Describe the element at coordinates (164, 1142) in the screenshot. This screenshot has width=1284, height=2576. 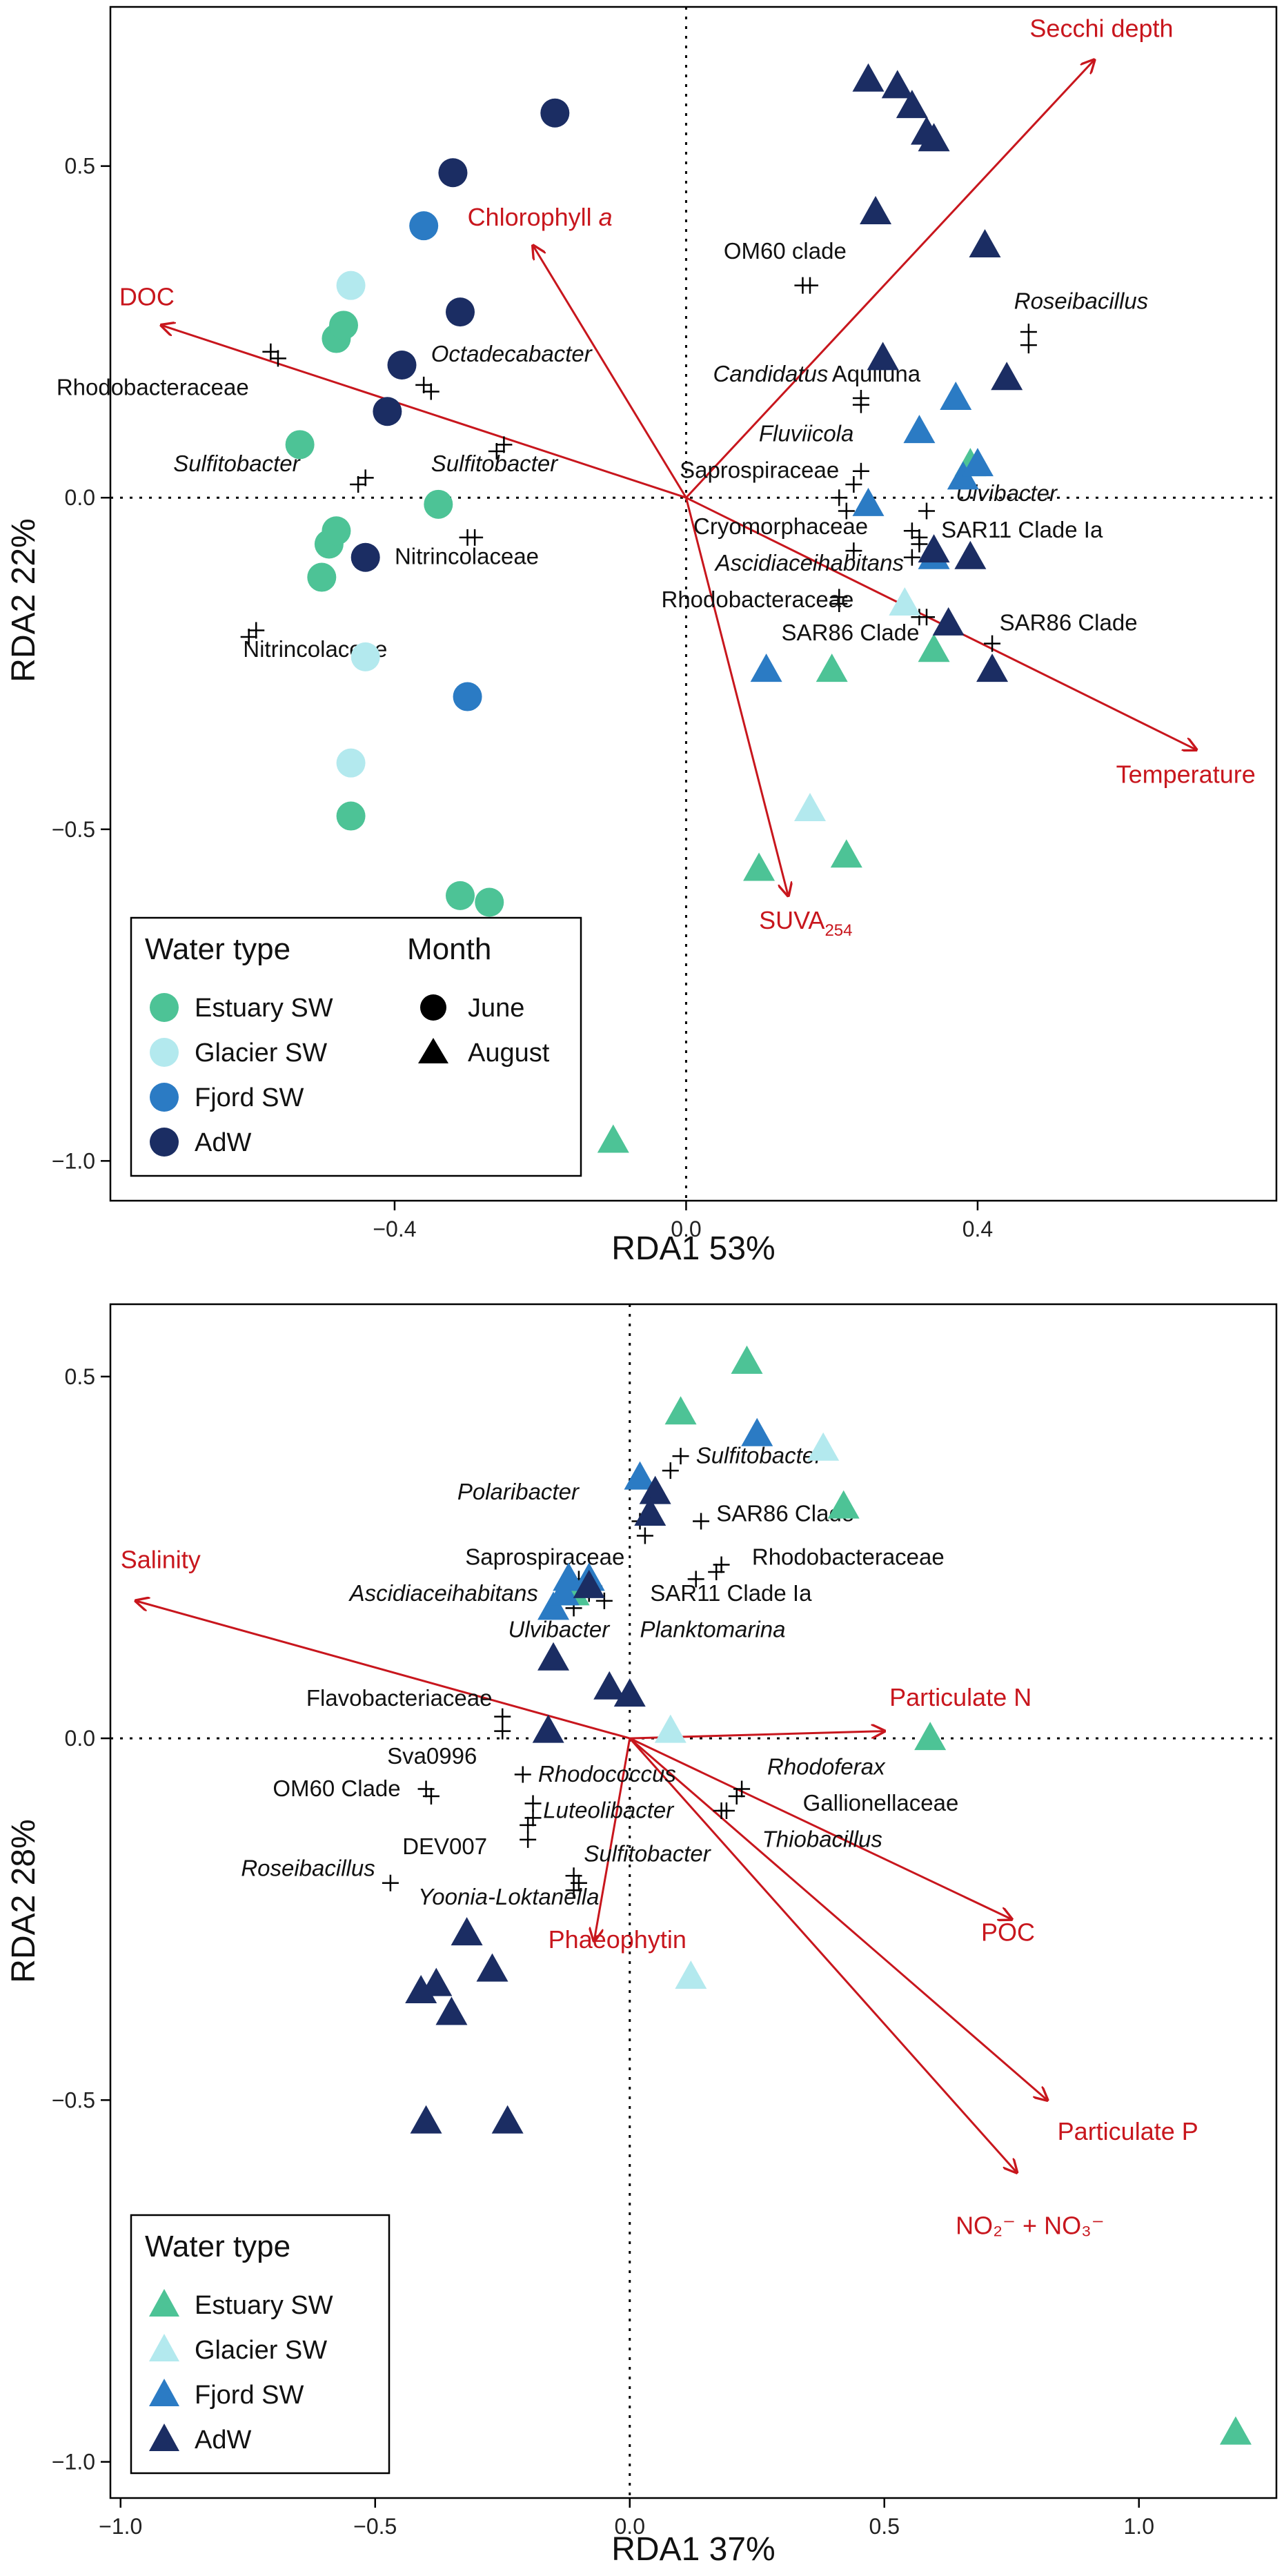
I see `legend-swatch-adw-top` at that location.